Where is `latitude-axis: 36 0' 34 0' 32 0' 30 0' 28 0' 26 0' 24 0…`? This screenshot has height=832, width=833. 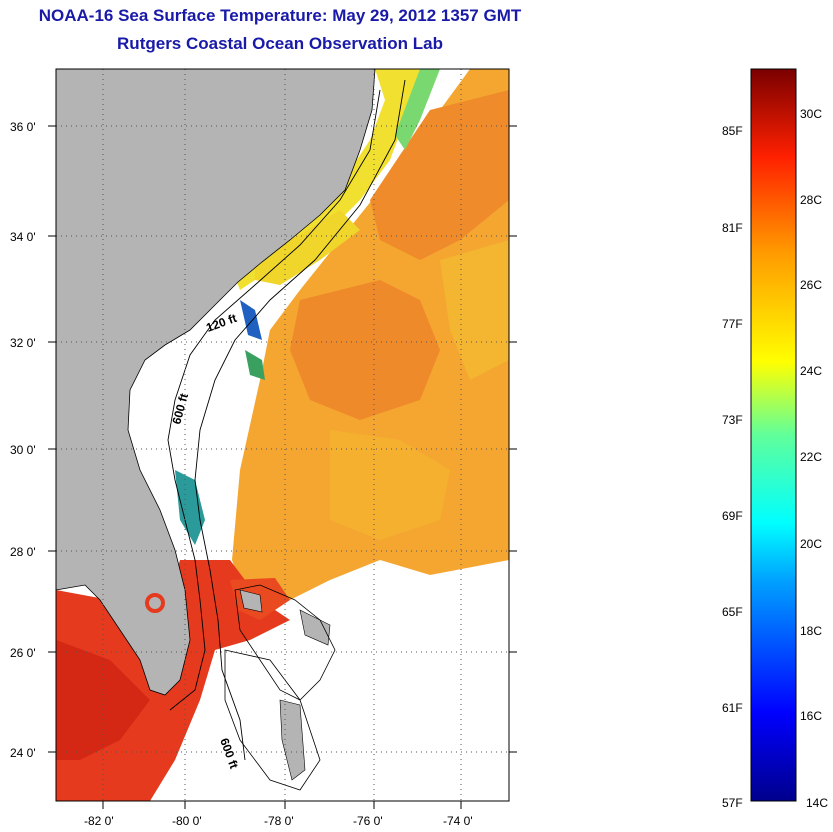
latitude-axis: 36 0' 34 0' 32 0' 30 0' 28 0' 26 0' 24 0… is located at coordinates (23, 440).